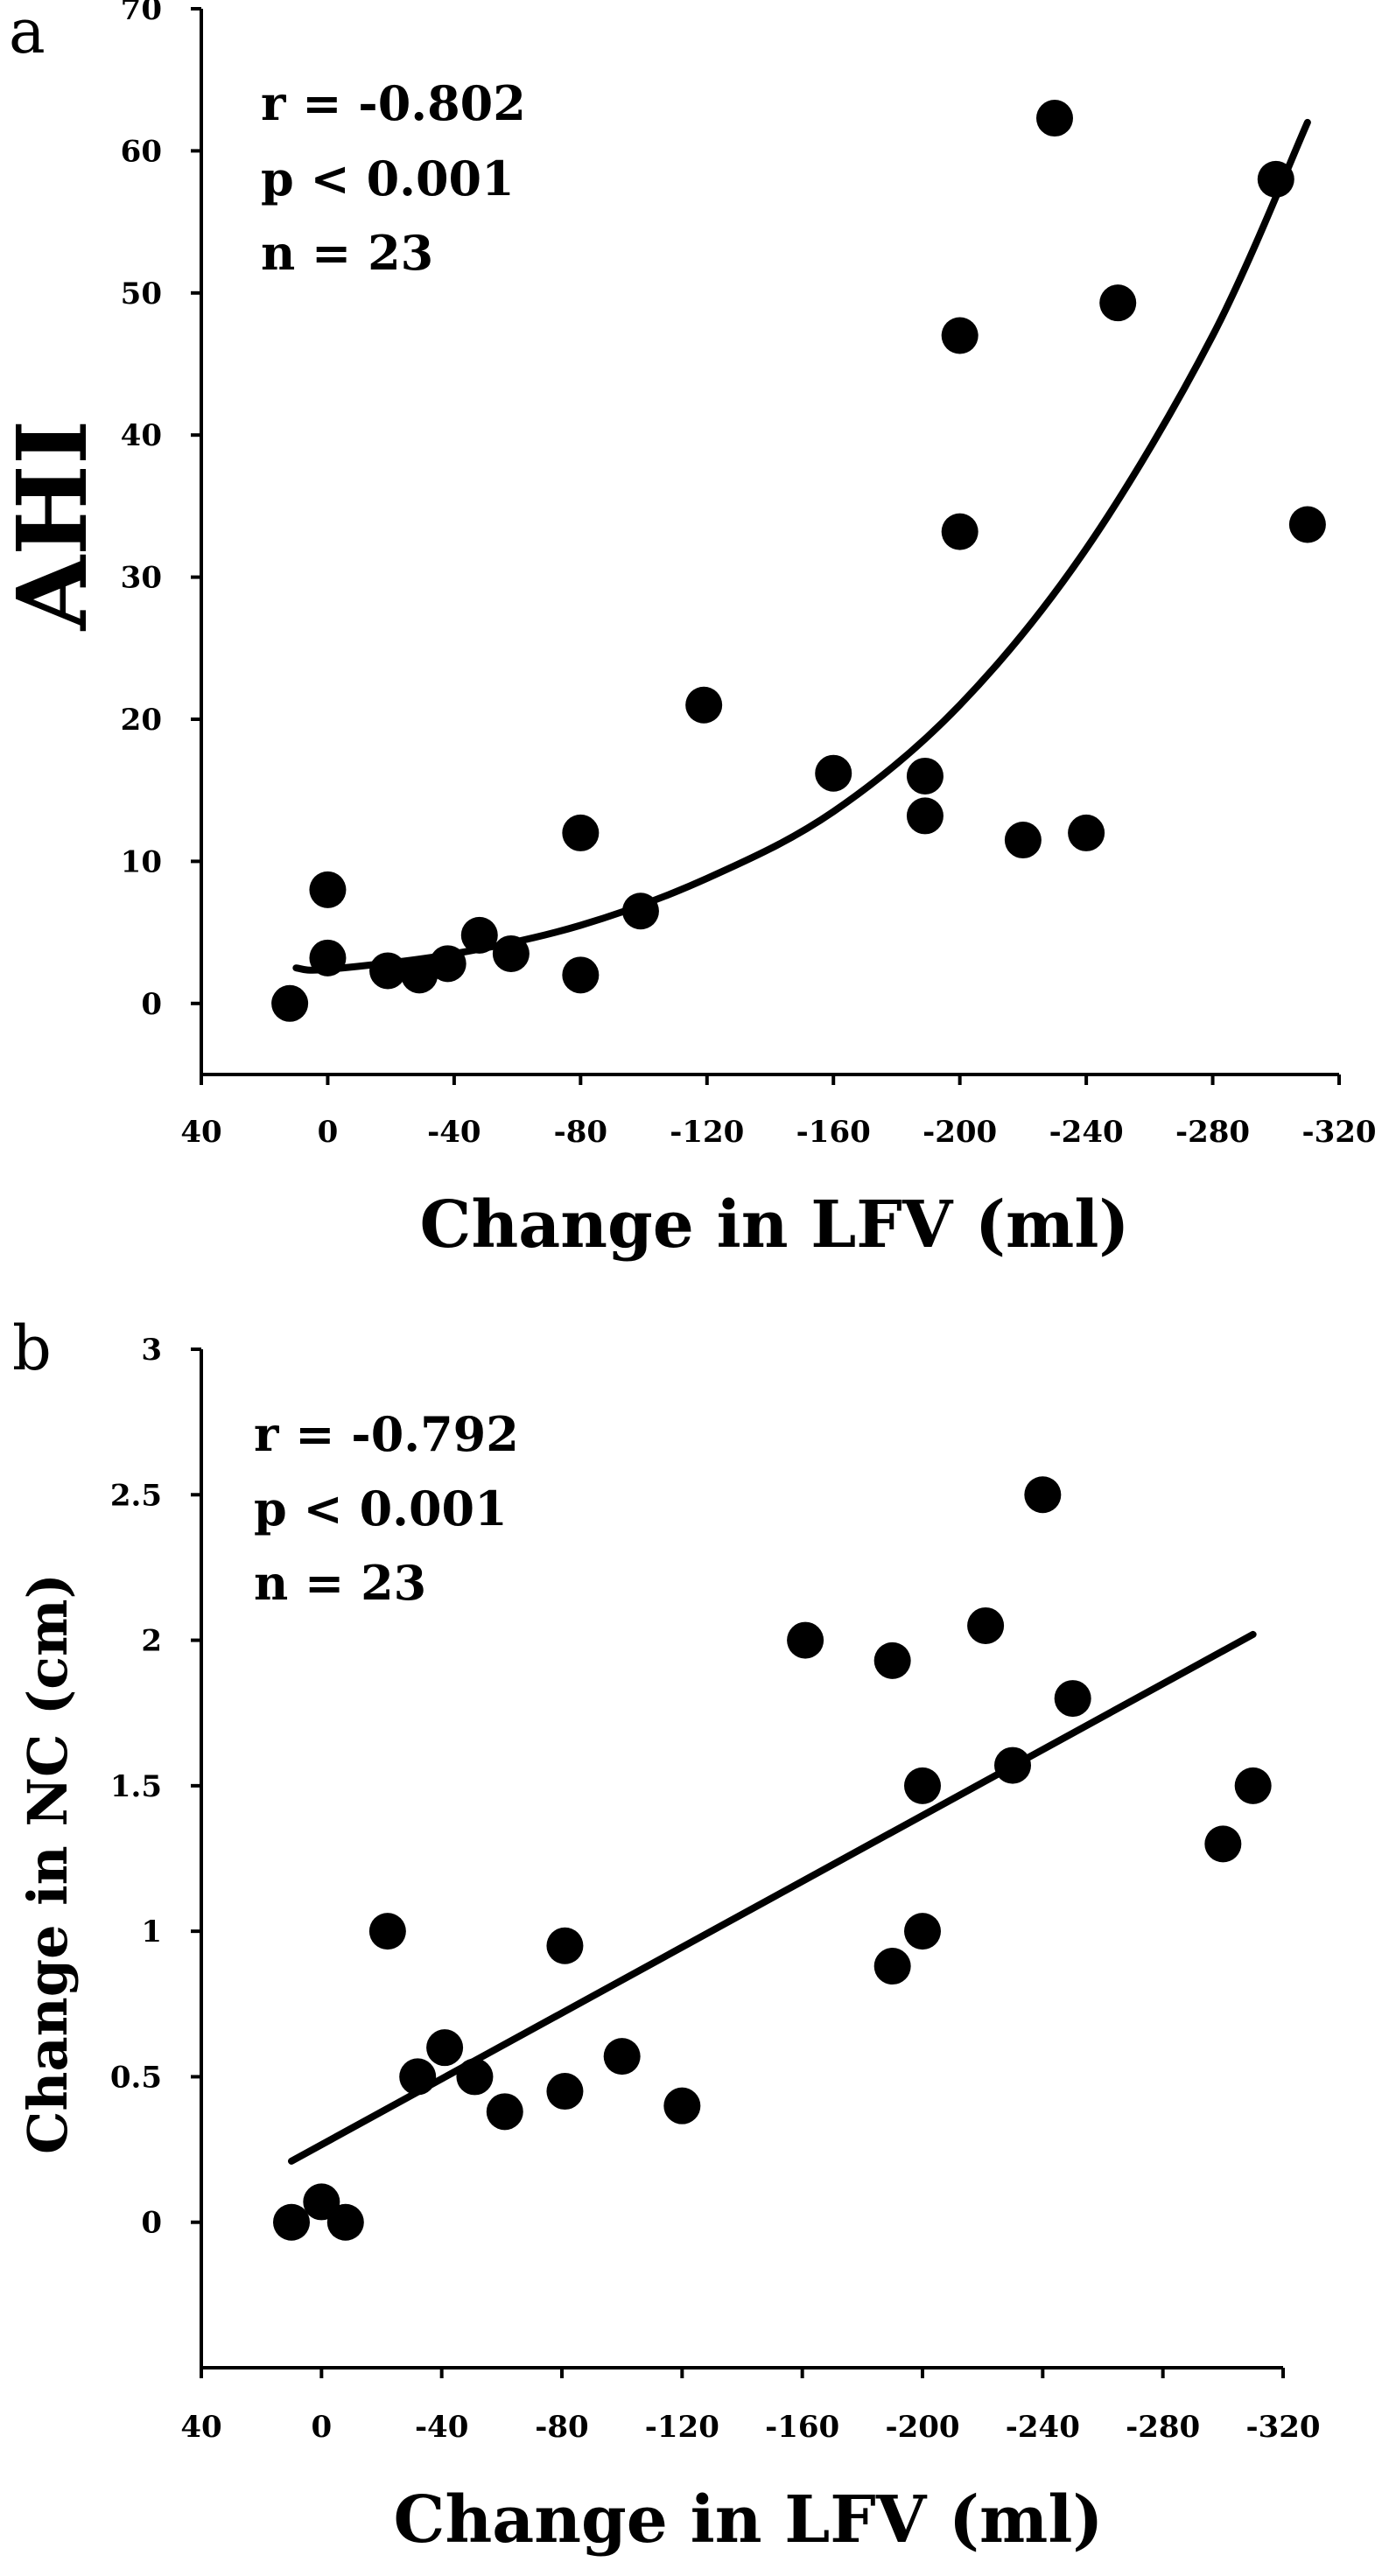 The image size is (1382, 2576). I want to click on panel-letter: b, so click(32, 1348).